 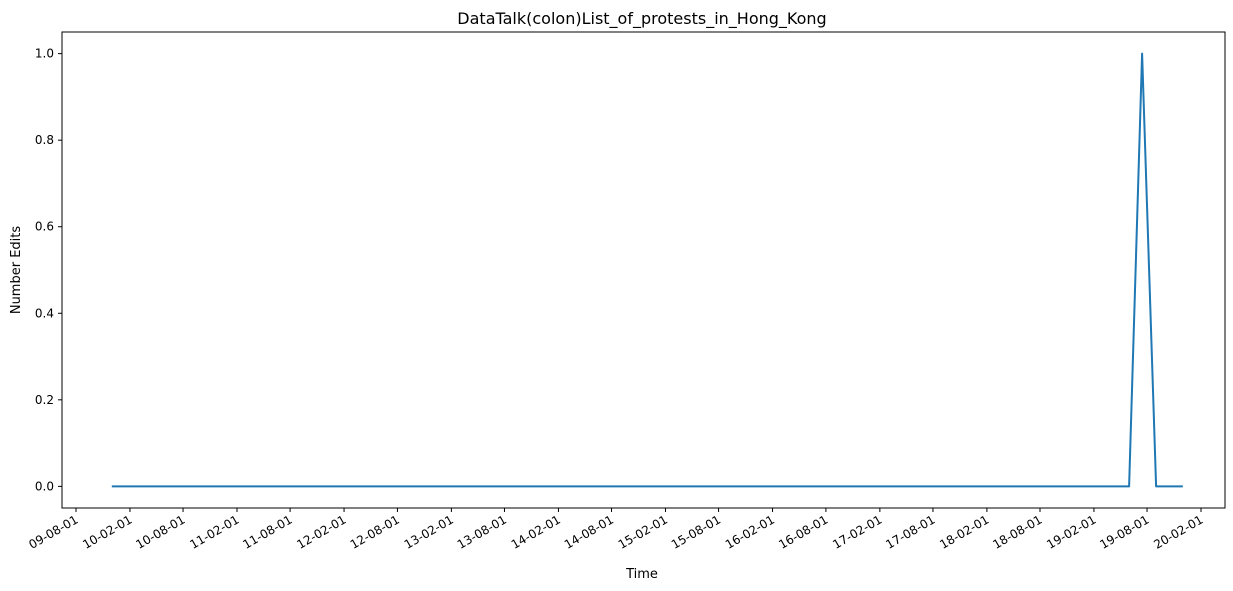 I want to click on y-tick-label: 0.8, so click(x=44, y=140).